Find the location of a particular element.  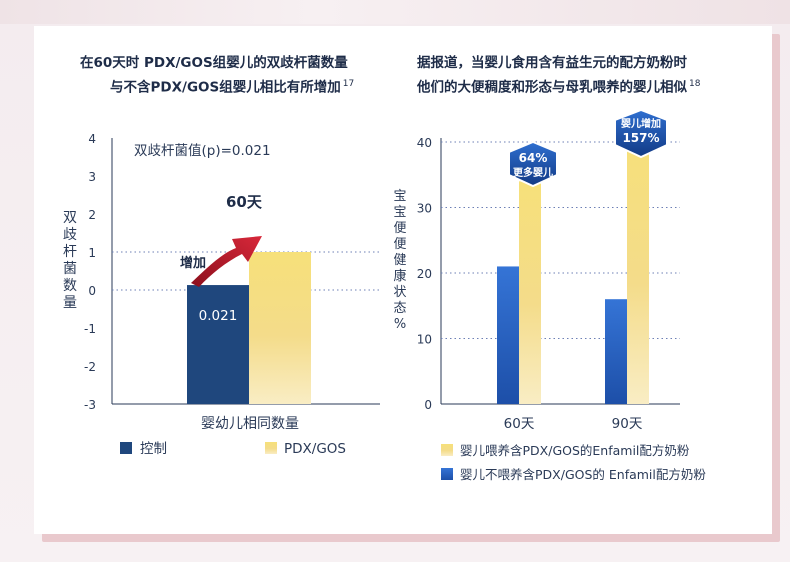

legend-notfed-swatch is located at coordinates (447, 474).